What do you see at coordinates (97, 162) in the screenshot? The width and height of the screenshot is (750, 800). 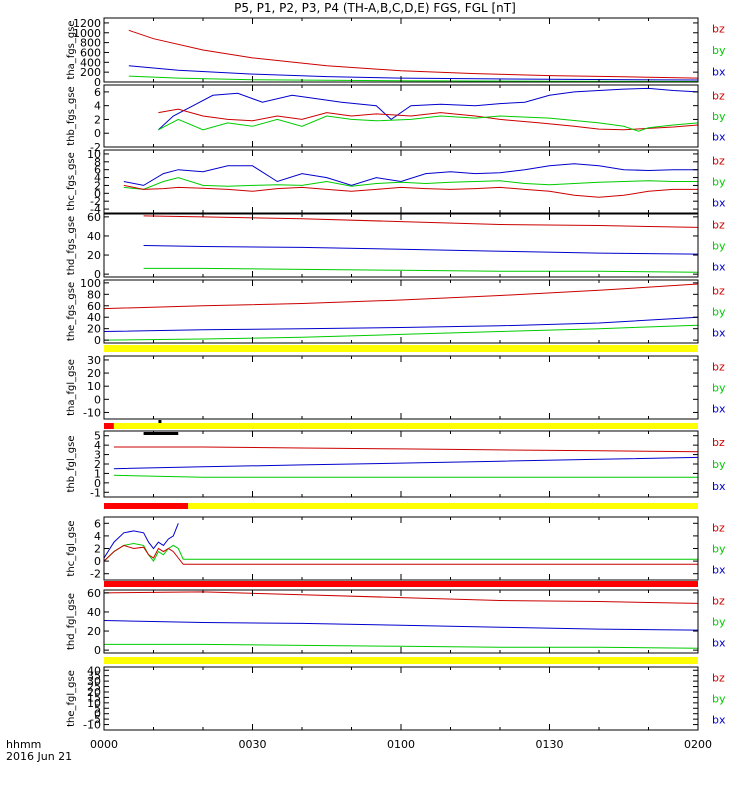 I see `y-tick-label: 8` at bounding box center [97, 162].